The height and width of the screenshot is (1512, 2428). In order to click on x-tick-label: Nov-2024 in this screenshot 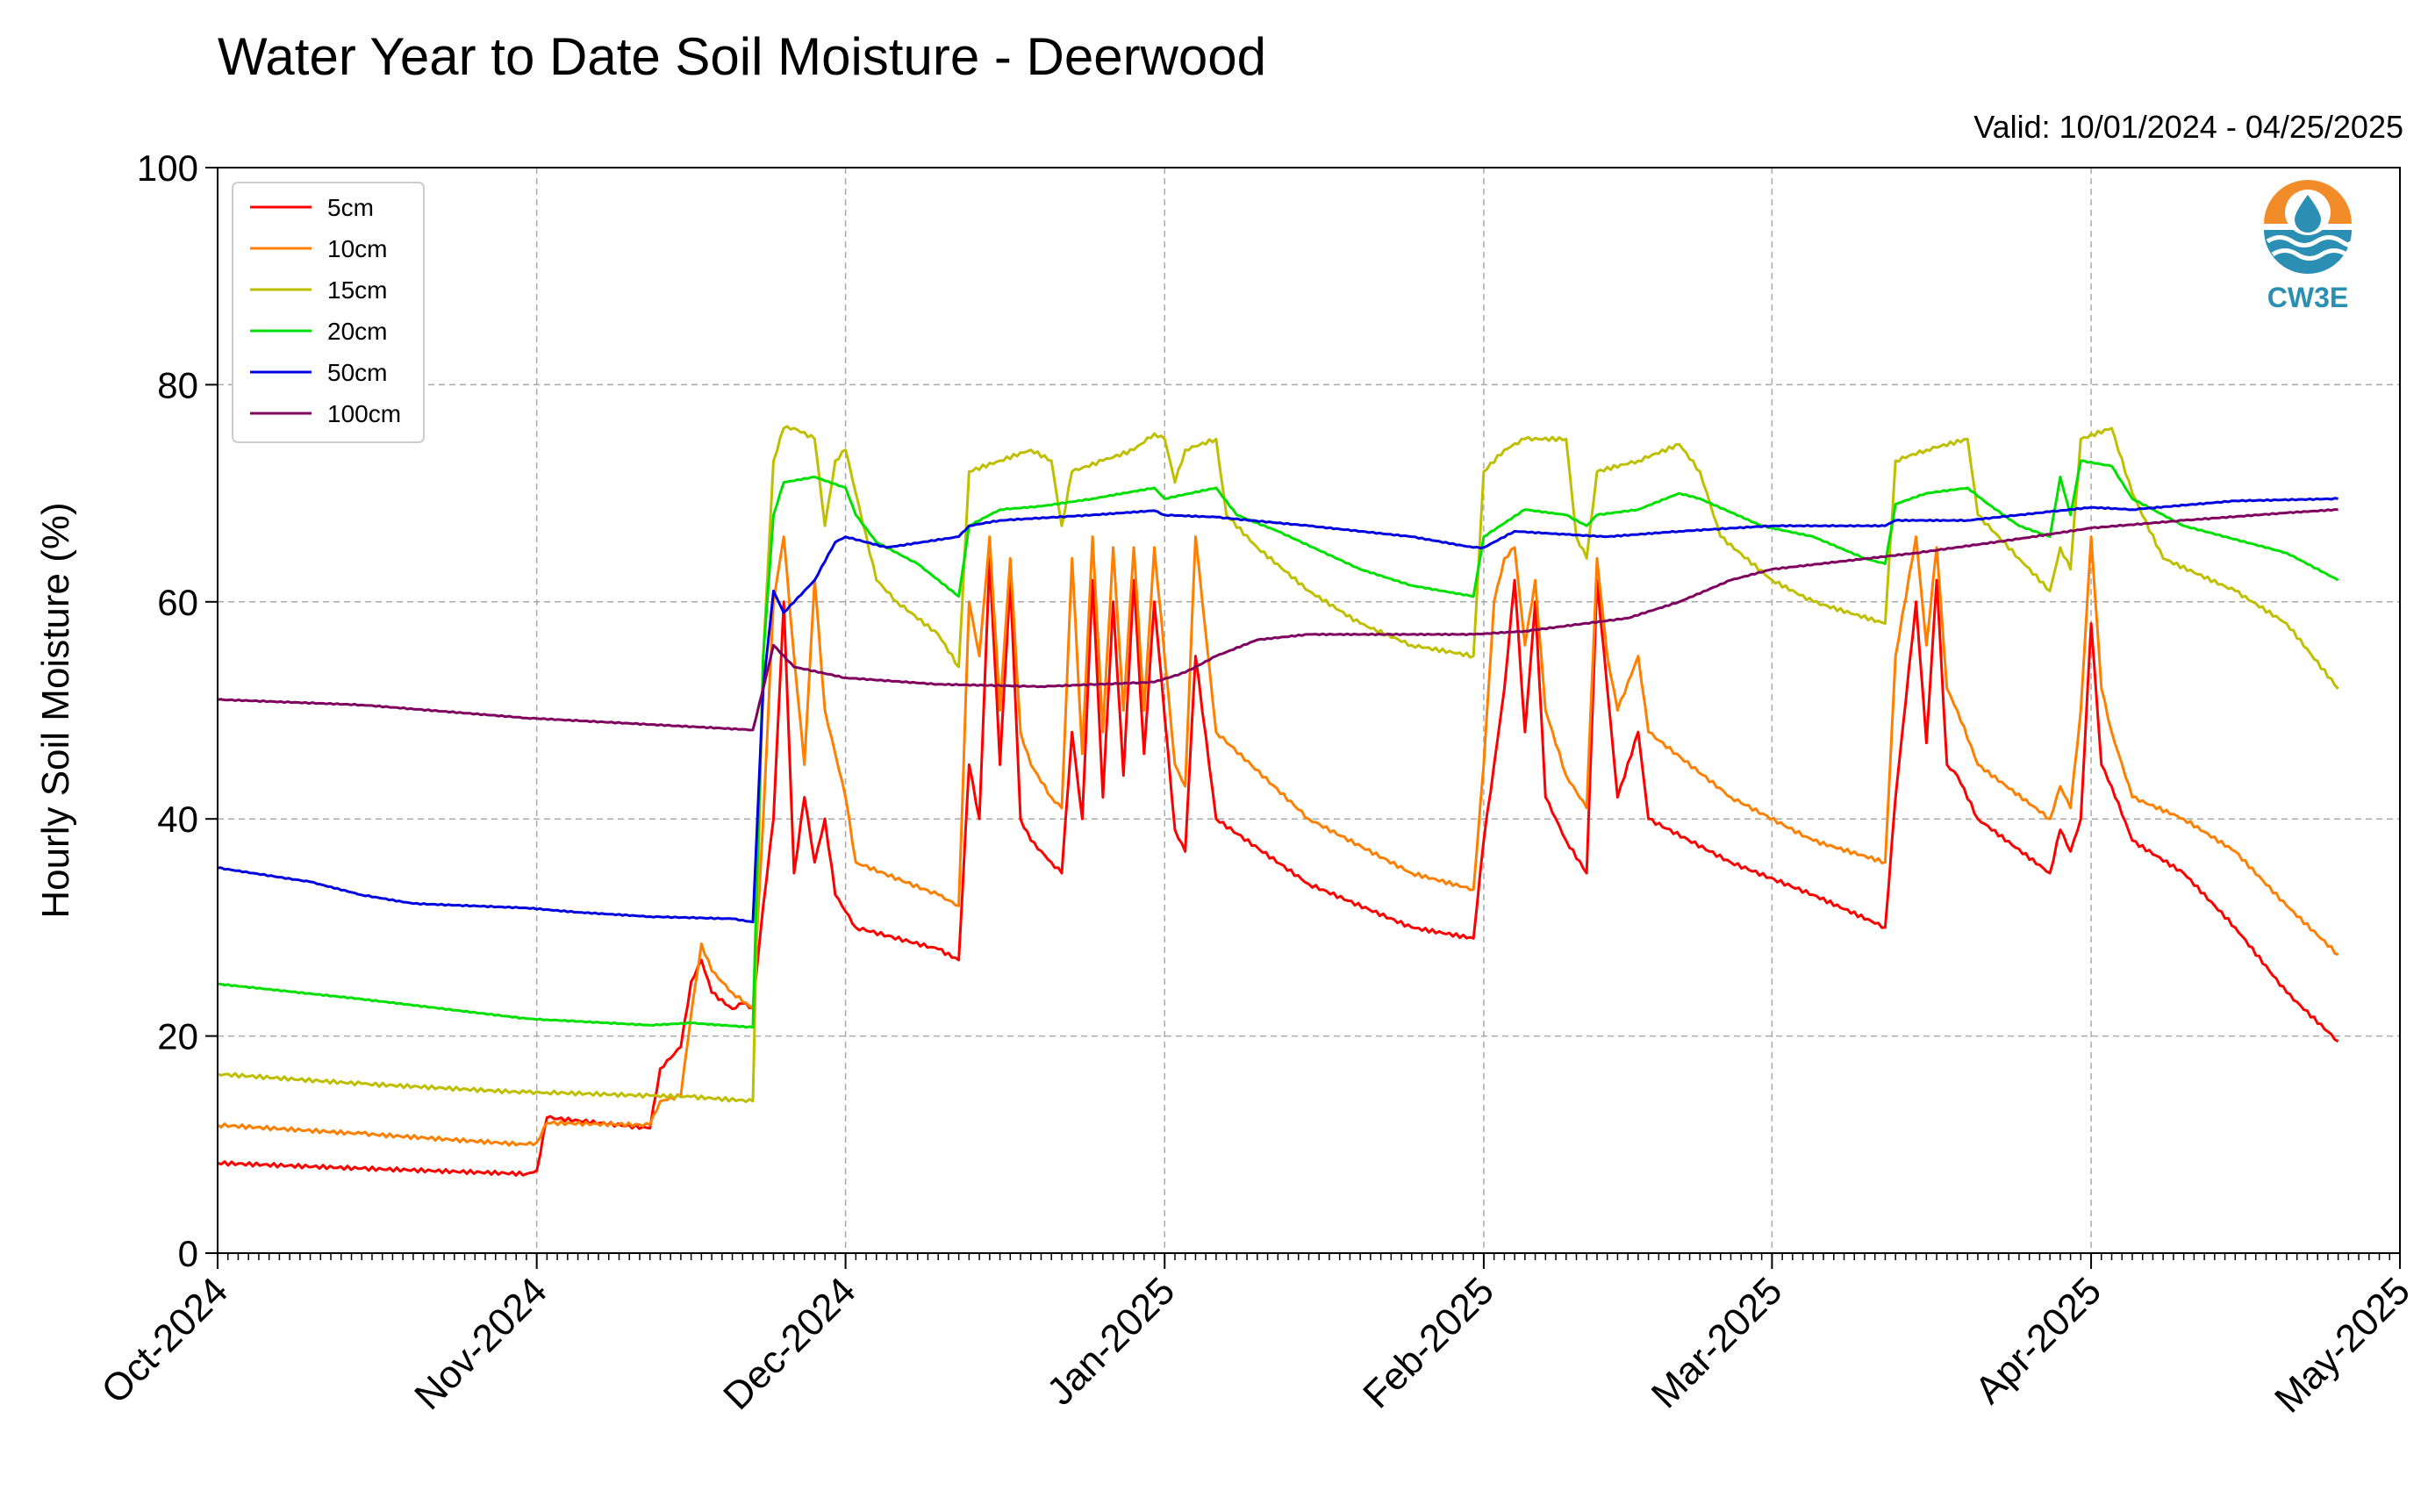, I will do `click(481, 1344)`.